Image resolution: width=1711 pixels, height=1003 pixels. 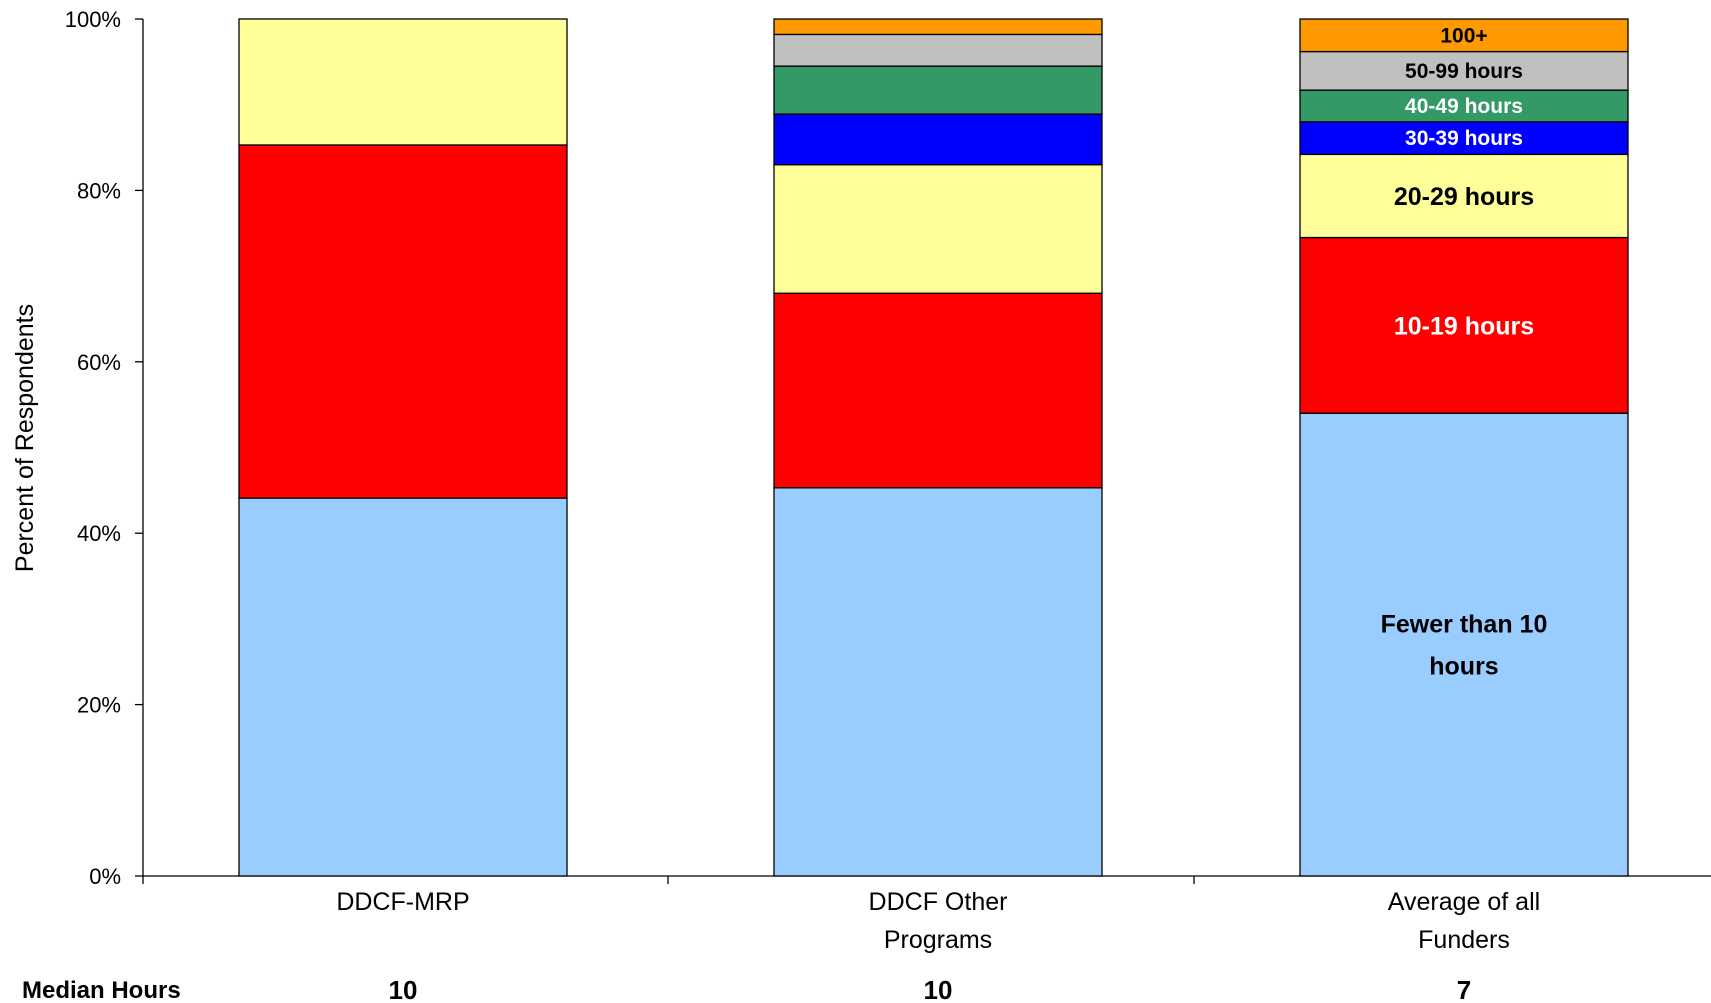 I want to click on y-tick-label: 80%, so click(x=99, y=190).